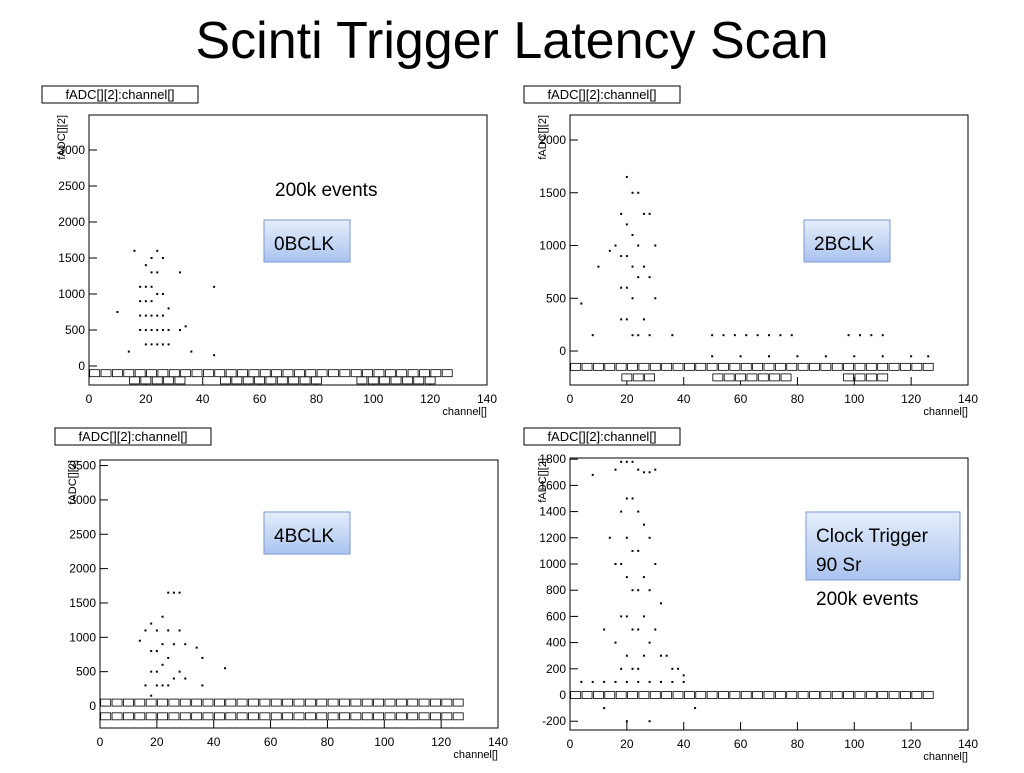 This screenshot has height=773, width=1024. I want to click on hist-title: fADC[][2]:channel[], so click(601, 94).